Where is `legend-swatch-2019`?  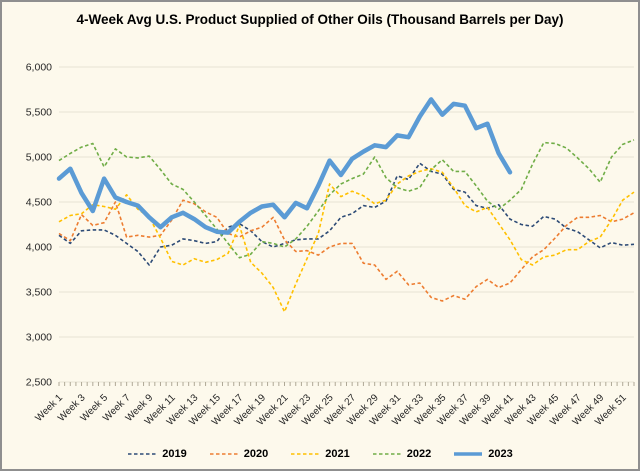 legend-swatch-2019 is located at coordinates (142, 454).